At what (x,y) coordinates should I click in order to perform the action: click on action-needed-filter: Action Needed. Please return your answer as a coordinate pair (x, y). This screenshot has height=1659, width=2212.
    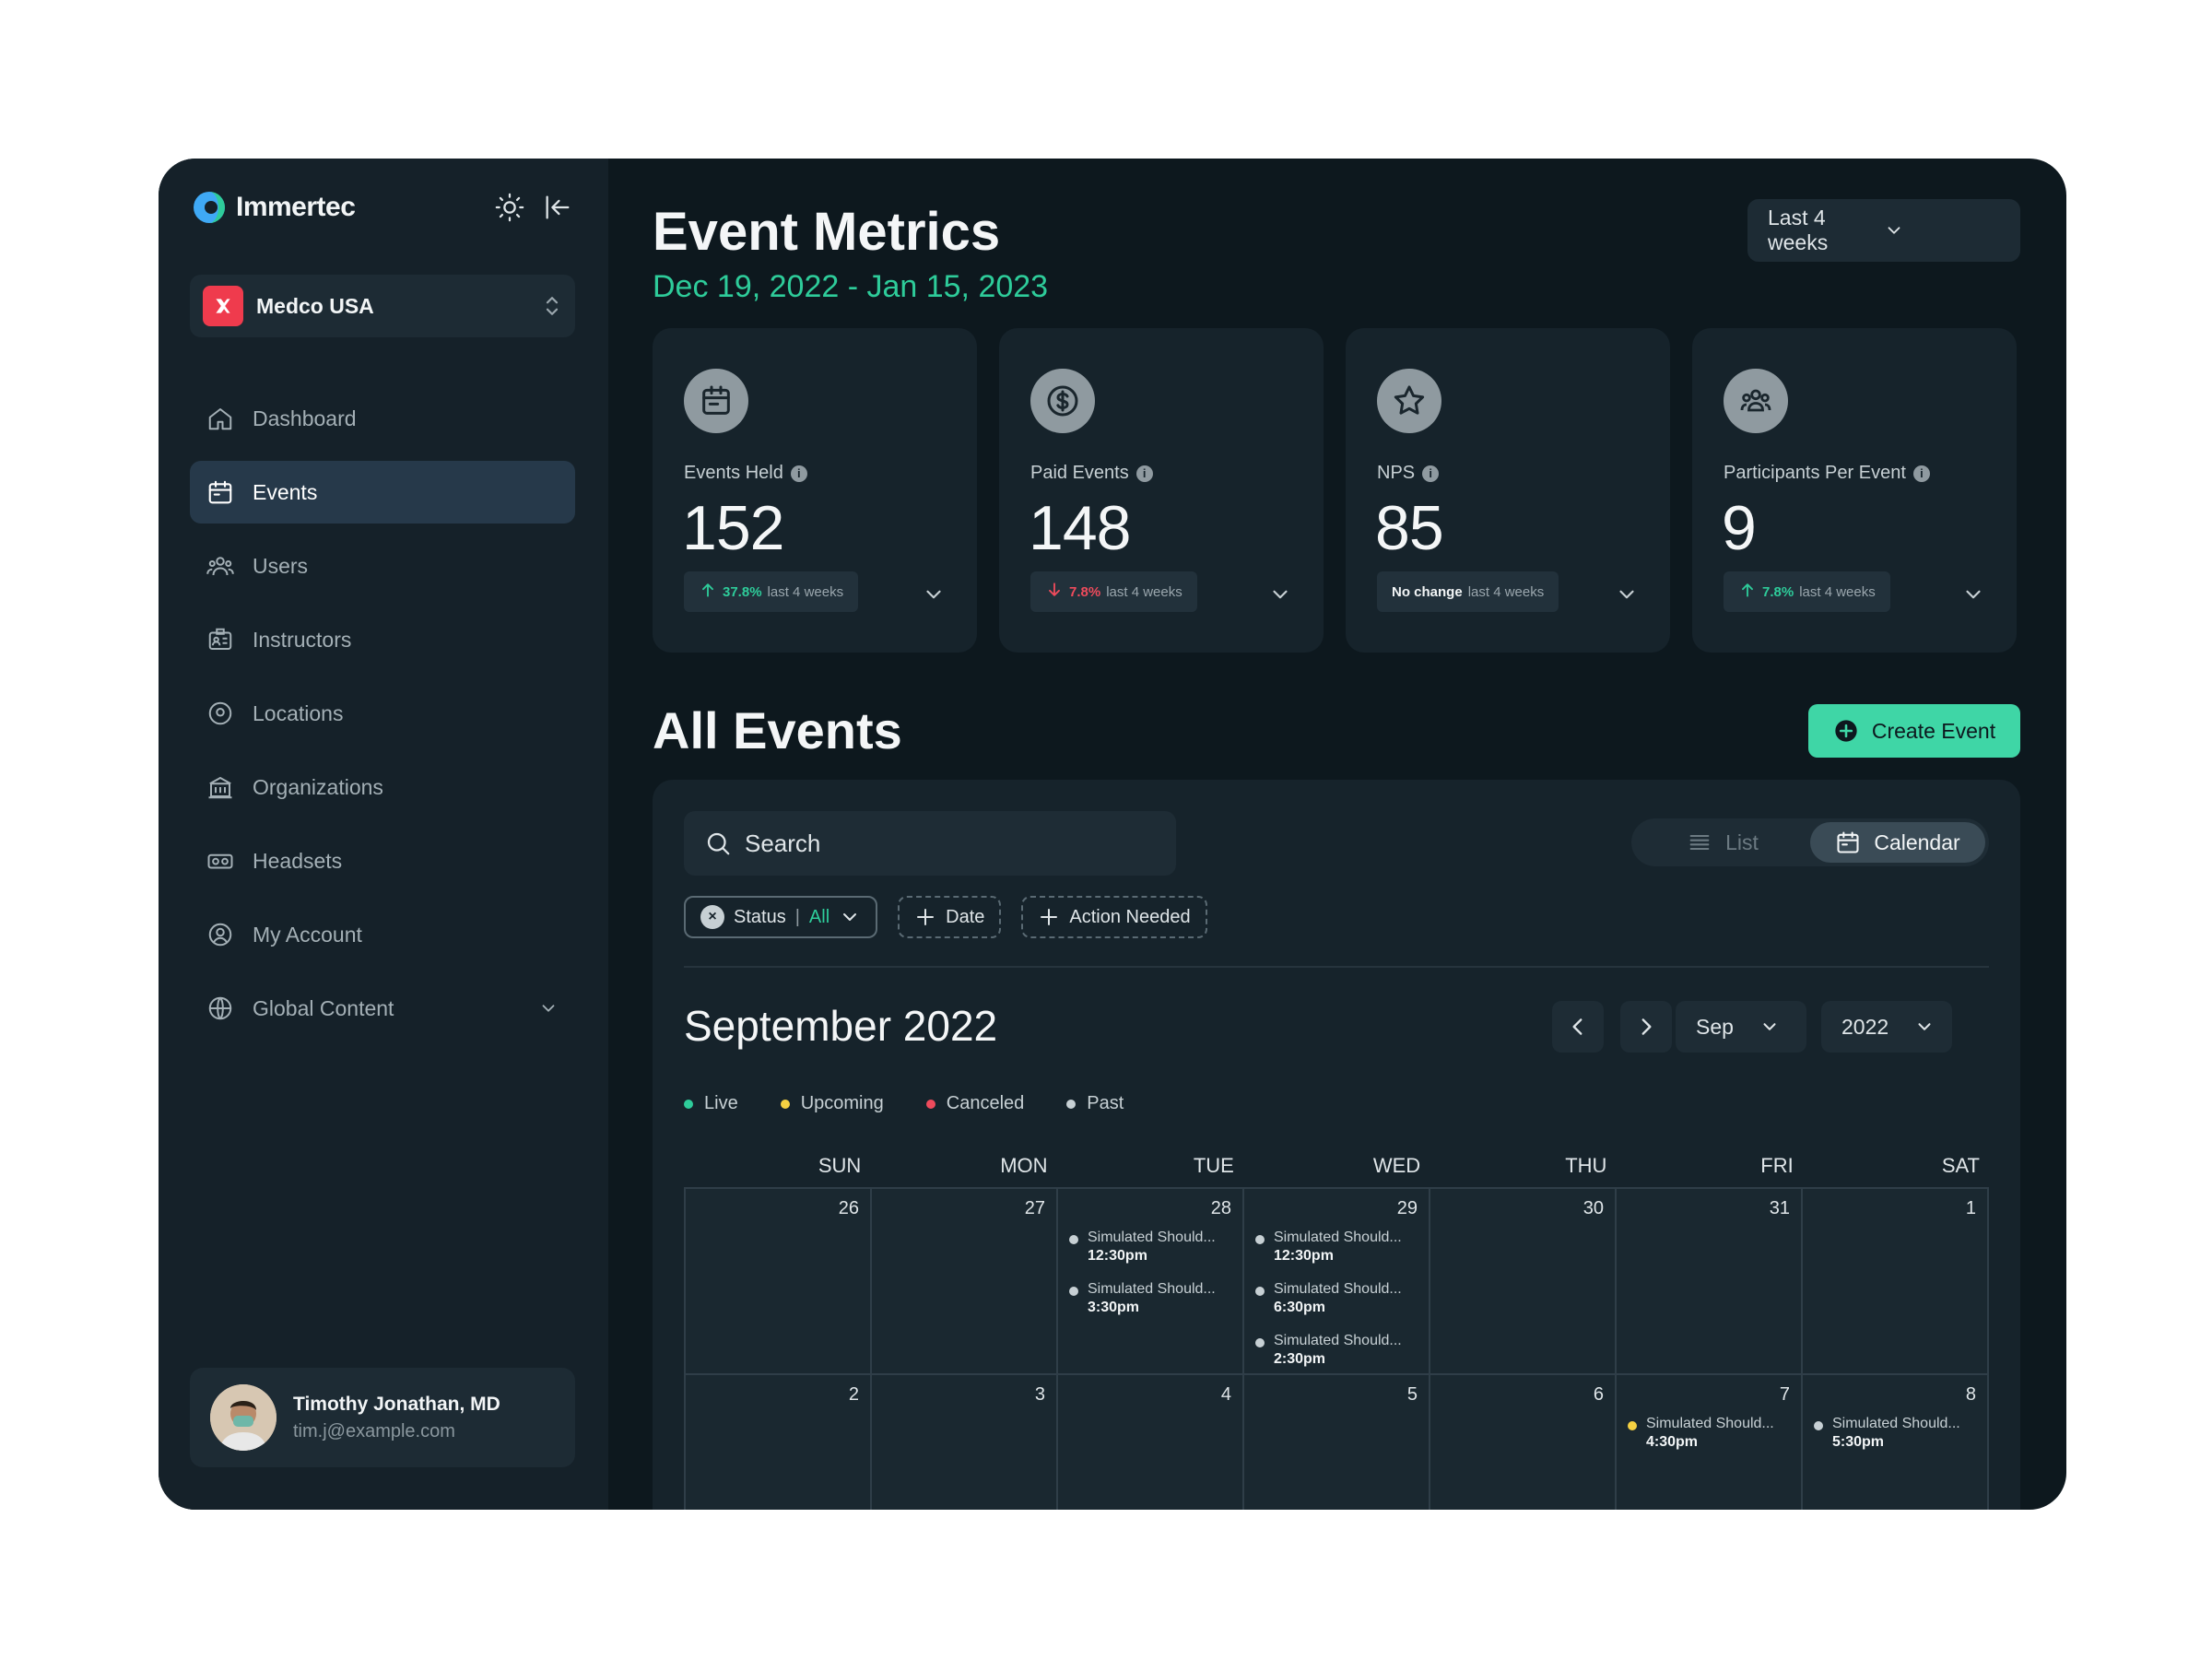
    Looking at the image, I should click on (1114, 917).